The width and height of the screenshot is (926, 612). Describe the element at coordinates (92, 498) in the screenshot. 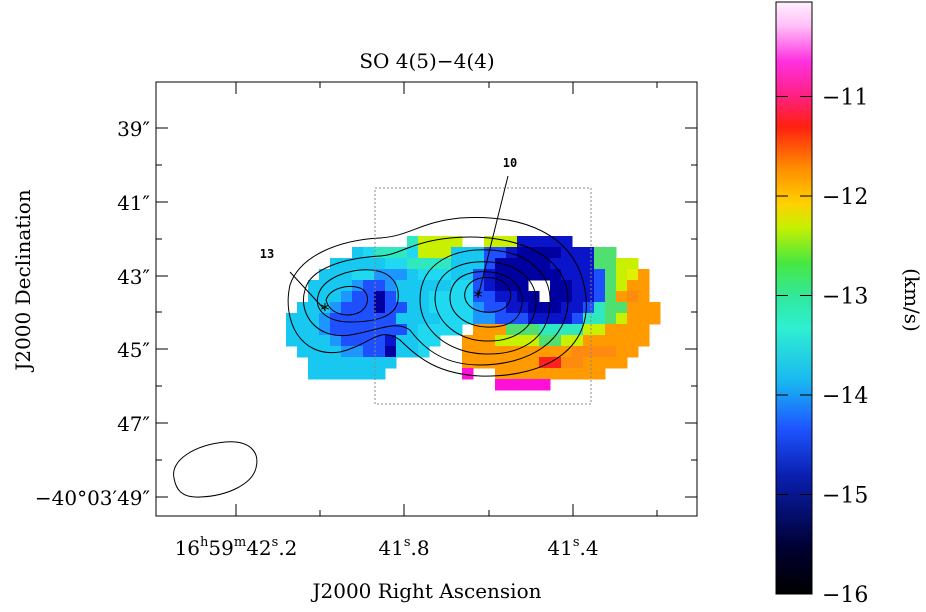

I see `y-tick-label: −40°03′49″` at that location.